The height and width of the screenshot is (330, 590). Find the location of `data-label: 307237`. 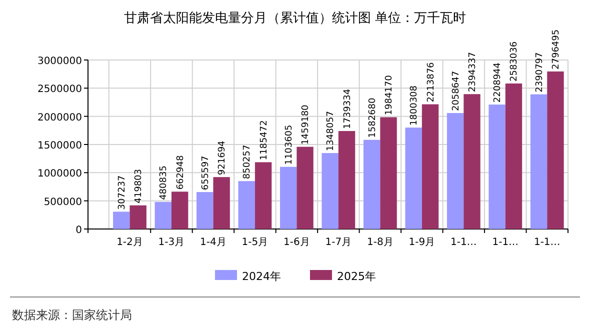

data-label: 307237 is located at coordinates (122, 192).